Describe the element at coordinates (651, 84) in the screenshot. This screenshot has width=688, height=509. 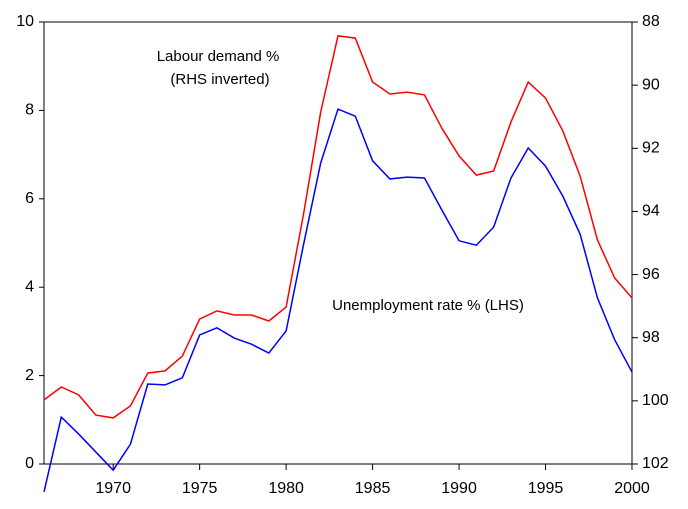
I see `y2-tick-label: 90` at that location.